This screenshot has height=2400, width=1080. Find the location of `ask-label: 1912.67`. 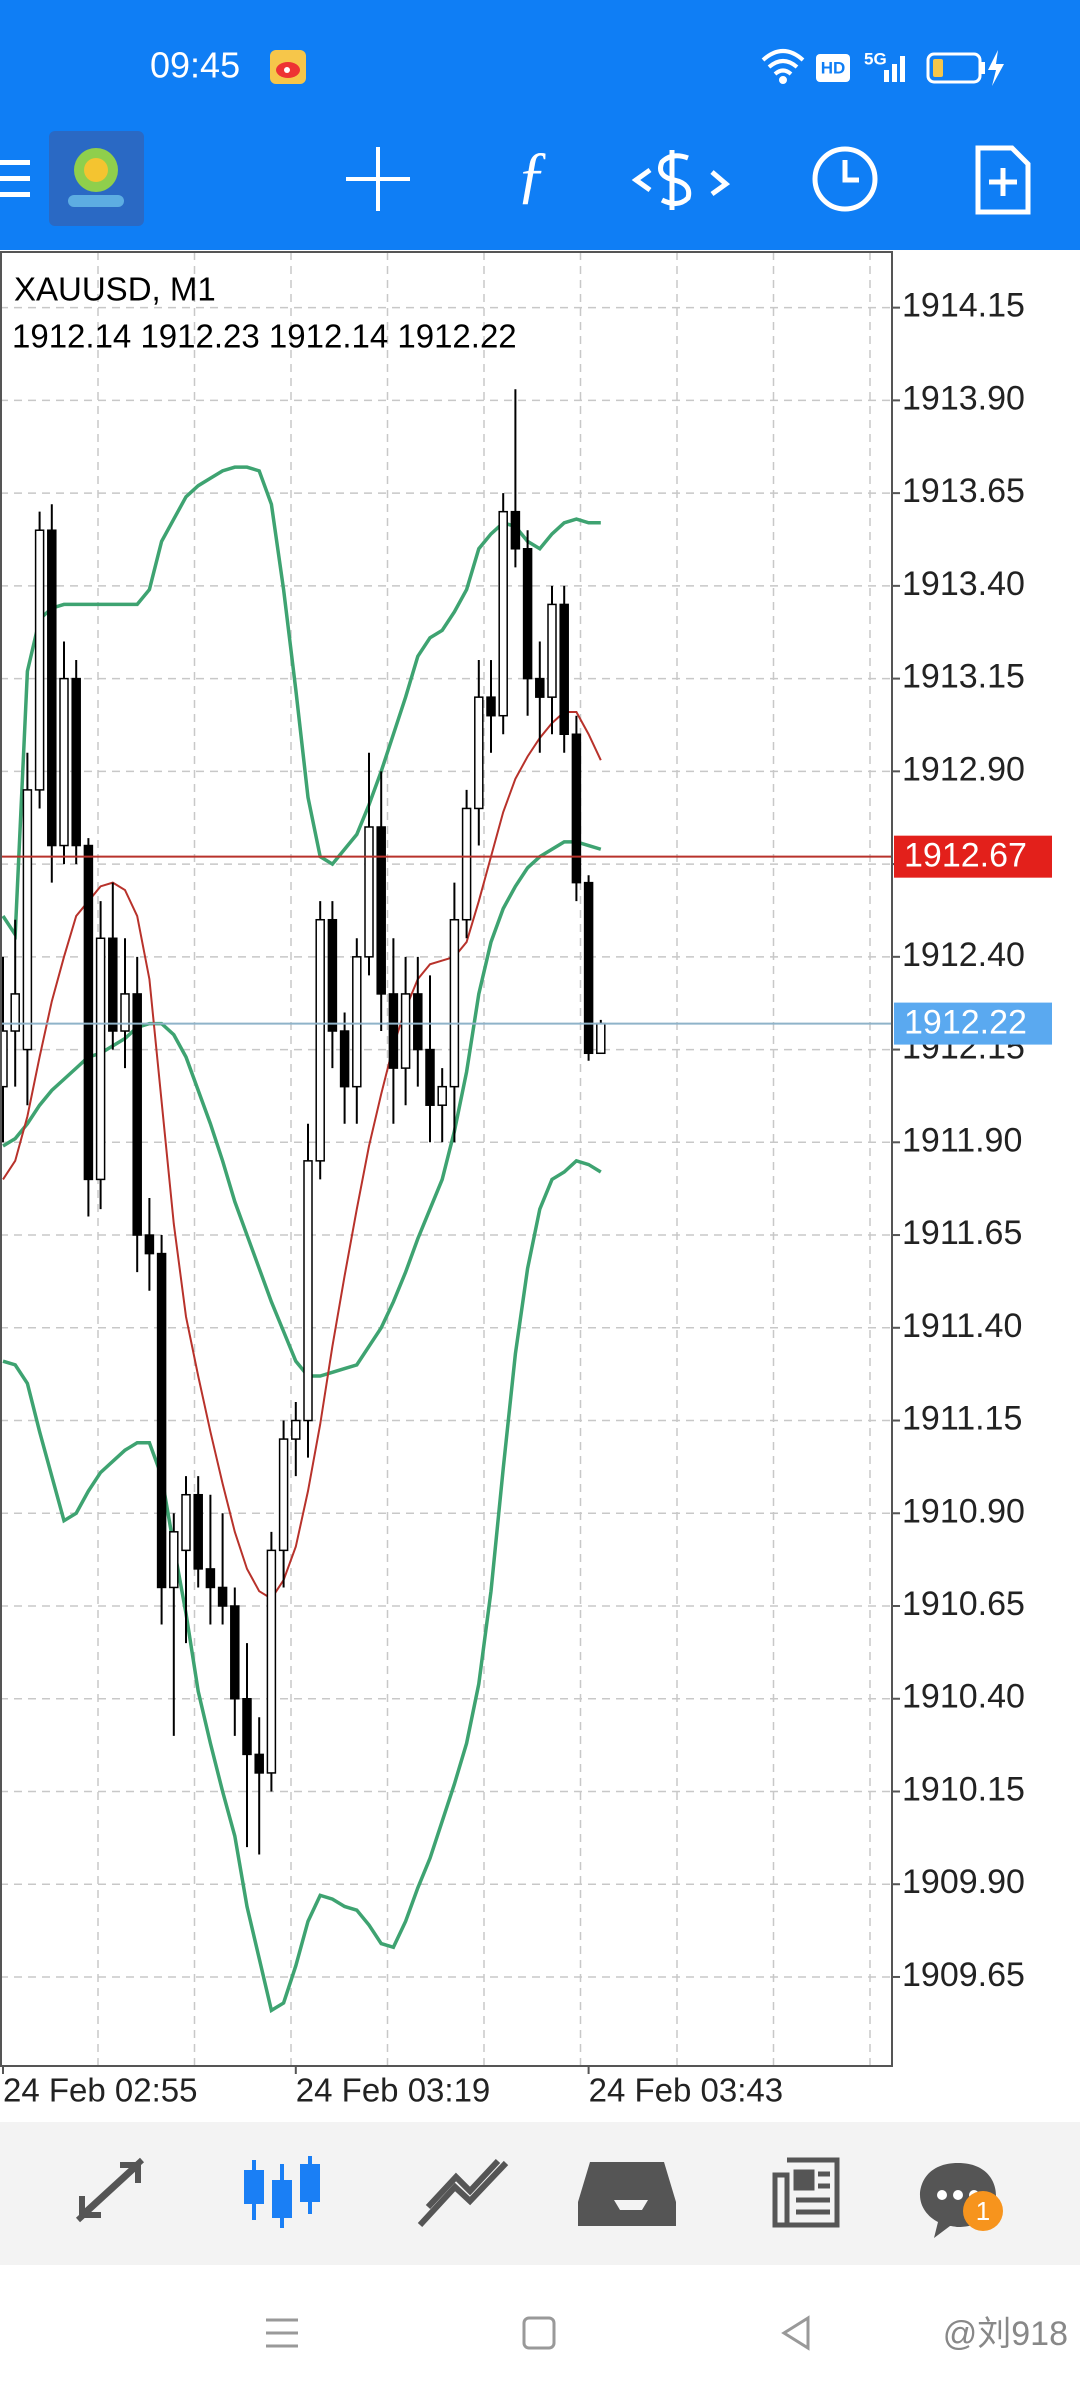

ask-label: 1912.67 is located at coordinates (965, 856).